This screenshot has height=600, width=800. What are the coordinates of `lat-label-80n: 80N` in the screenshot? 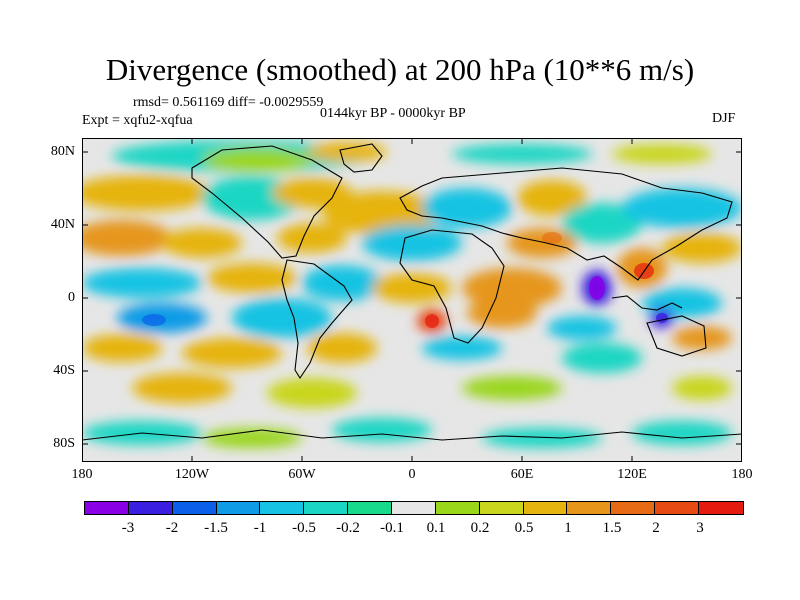 It's located at (62, 151).